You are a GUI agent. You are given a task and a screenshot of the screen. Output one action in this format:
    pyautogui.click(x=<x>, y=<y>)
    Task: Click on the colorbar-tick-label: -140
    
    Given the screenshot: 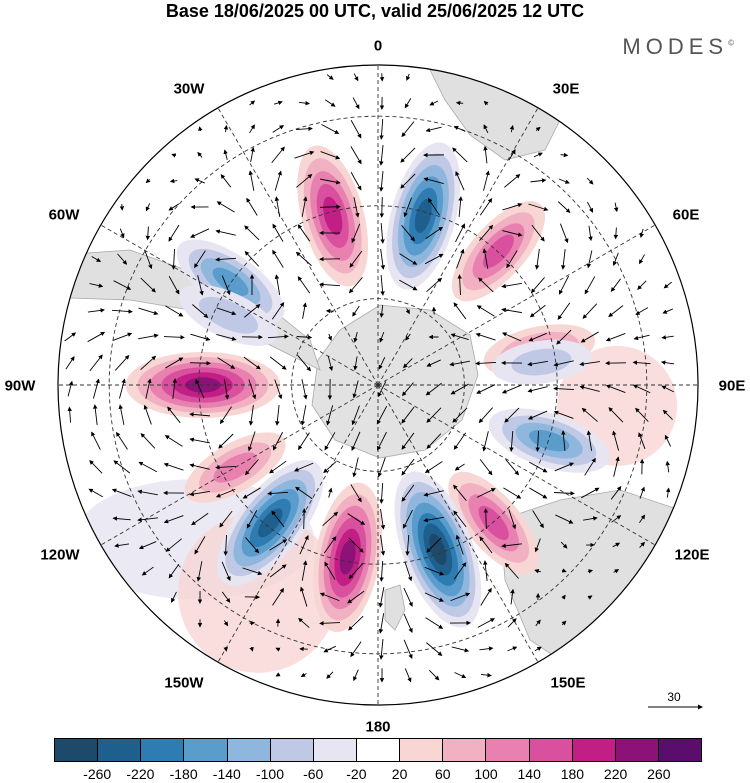 What is the action you would take?
    pyautogui.click(x=226, y=774)
    